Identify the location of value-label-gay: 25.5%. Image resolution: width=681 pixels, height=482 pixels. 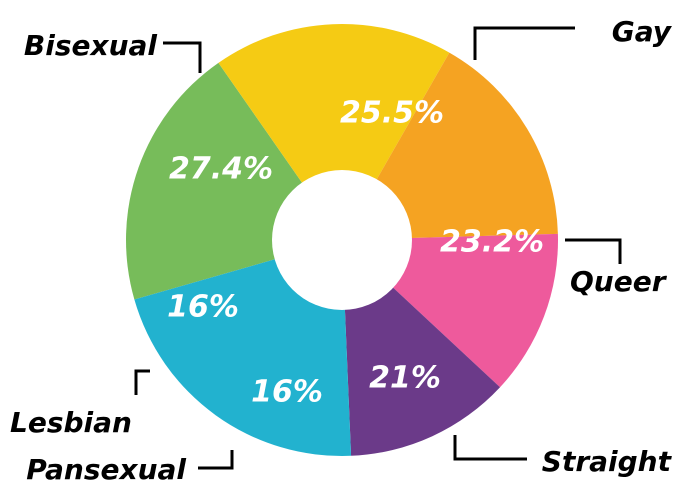
(392, 113).